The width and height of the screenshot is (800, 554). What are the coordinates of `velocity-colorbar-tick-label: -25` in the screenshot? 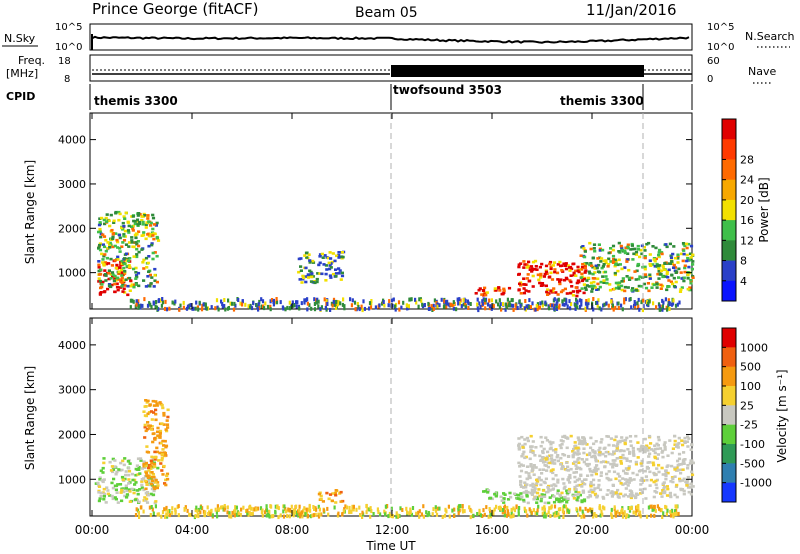 It's located at (749, 425).